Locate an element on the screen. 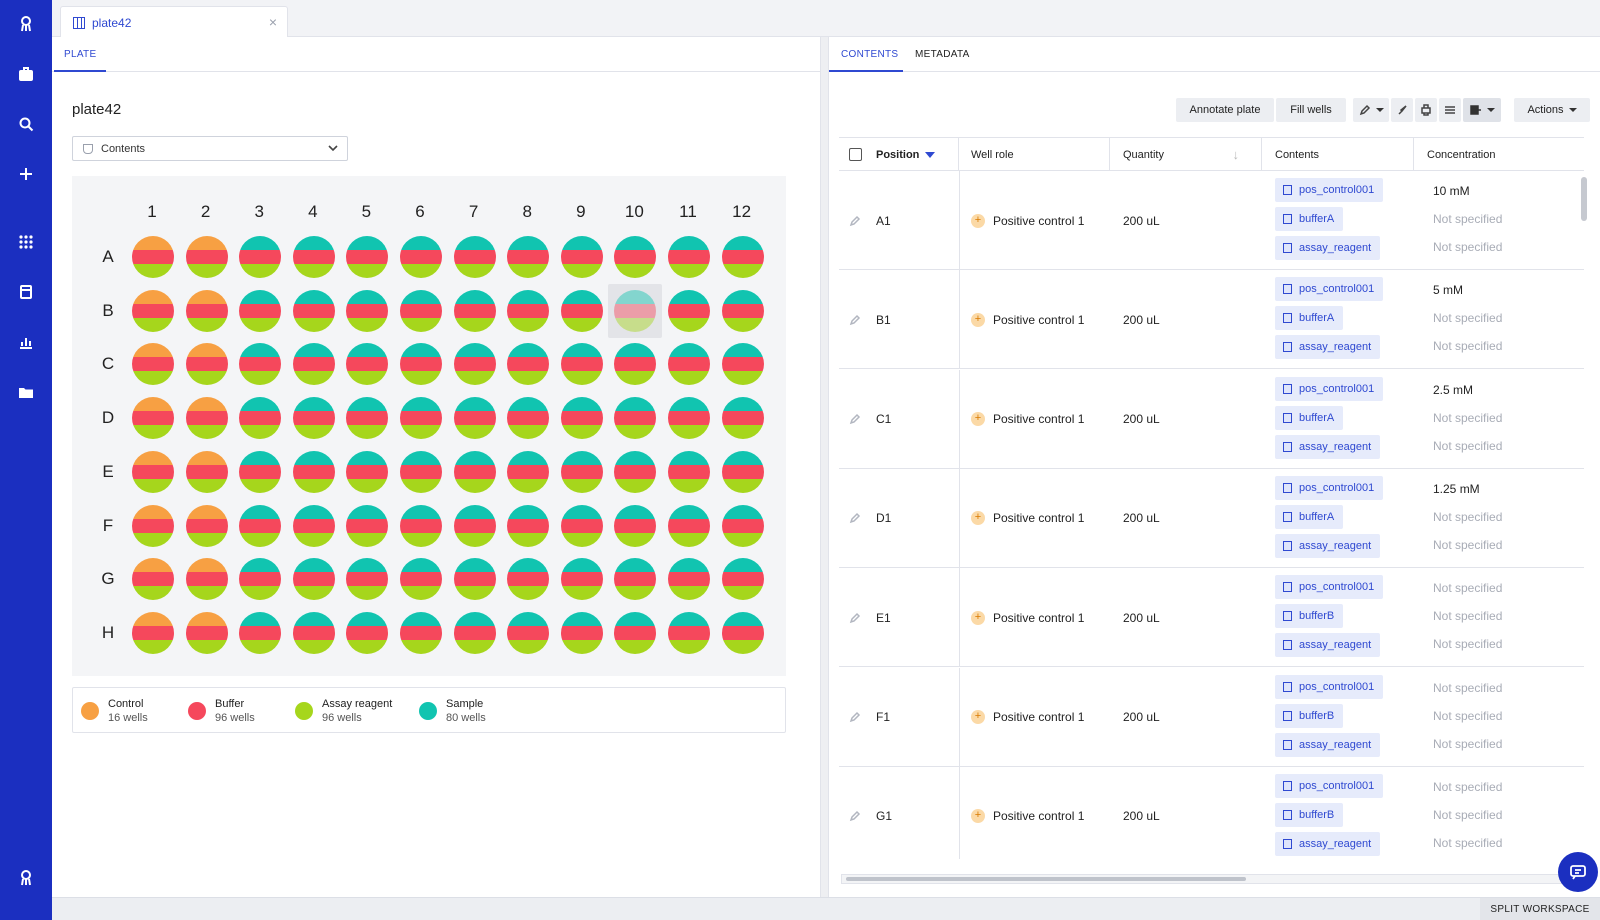 The width and height of the screenshot is (1600, 920). plus-icon is located at coordinates (26, 174).